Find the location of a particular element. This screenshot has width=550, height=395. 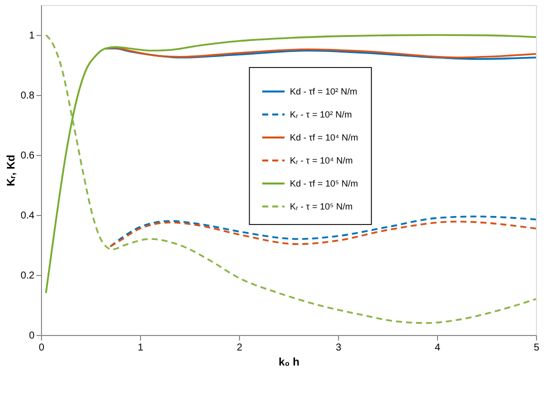

x-tick-label: 1 is located at coordinates (141, 348).